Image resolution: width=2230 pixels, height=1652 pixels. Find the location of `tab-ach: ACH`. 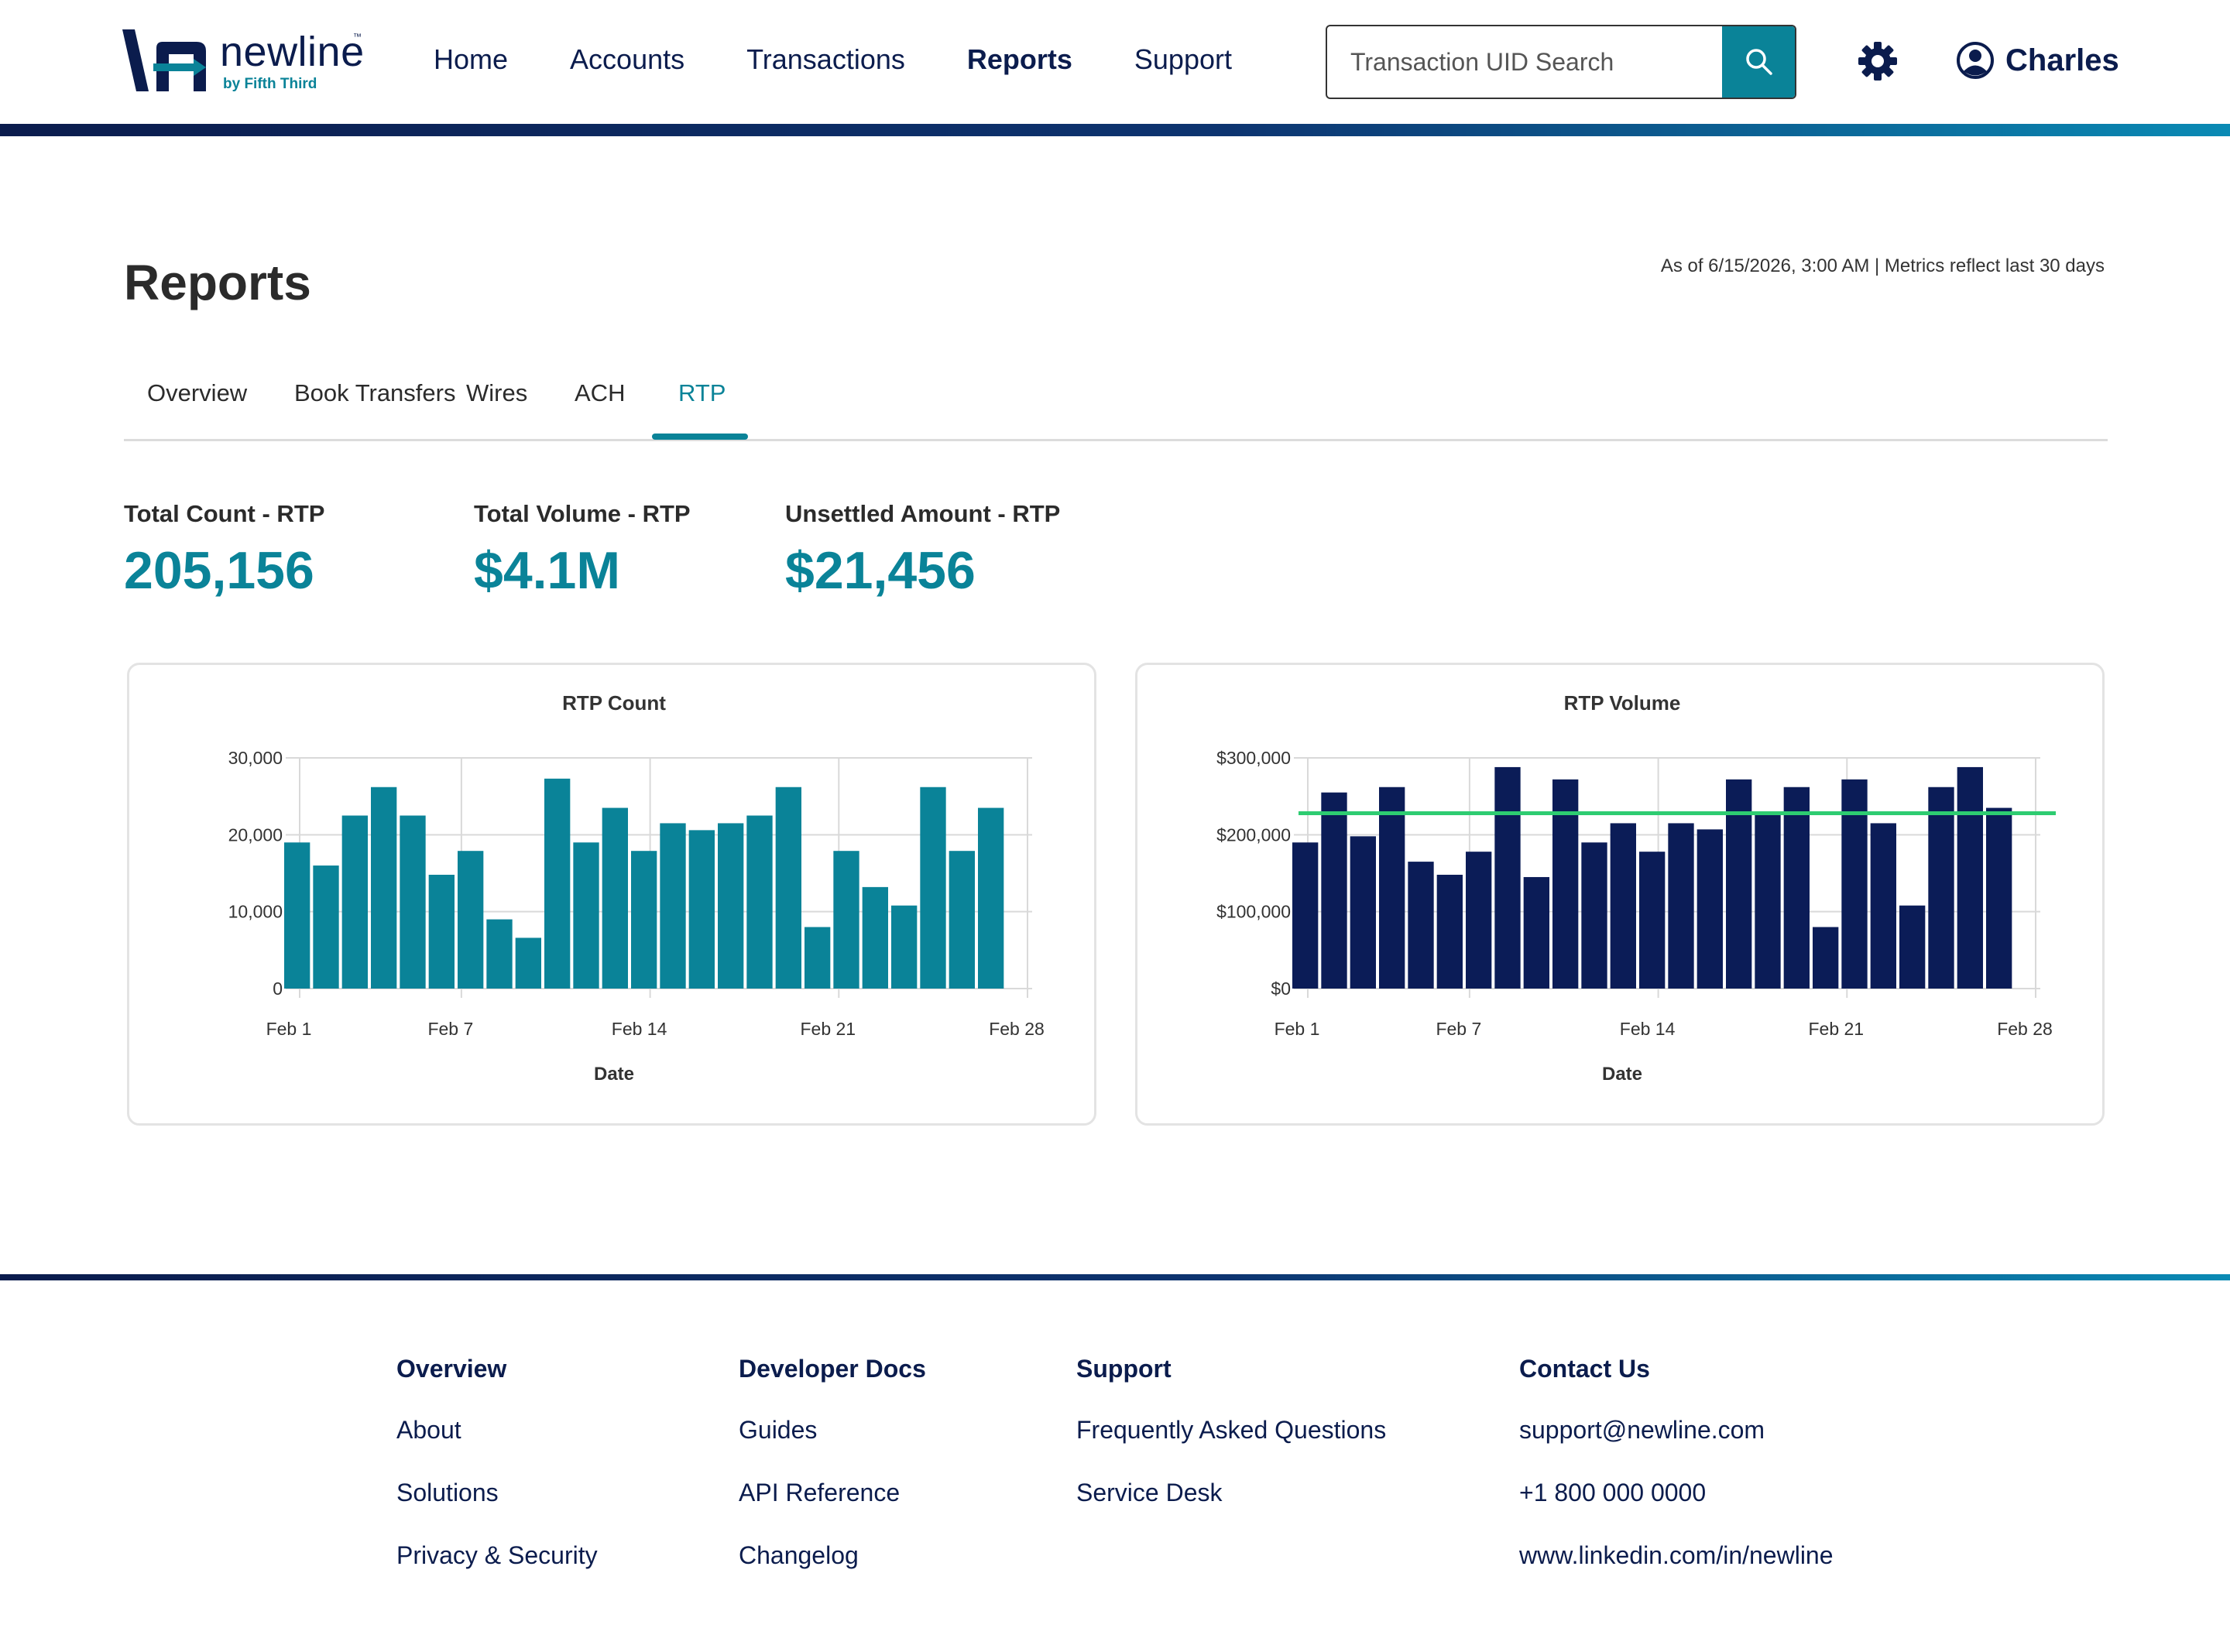

tab-ach: ACH is located at coordinates (600, 392).